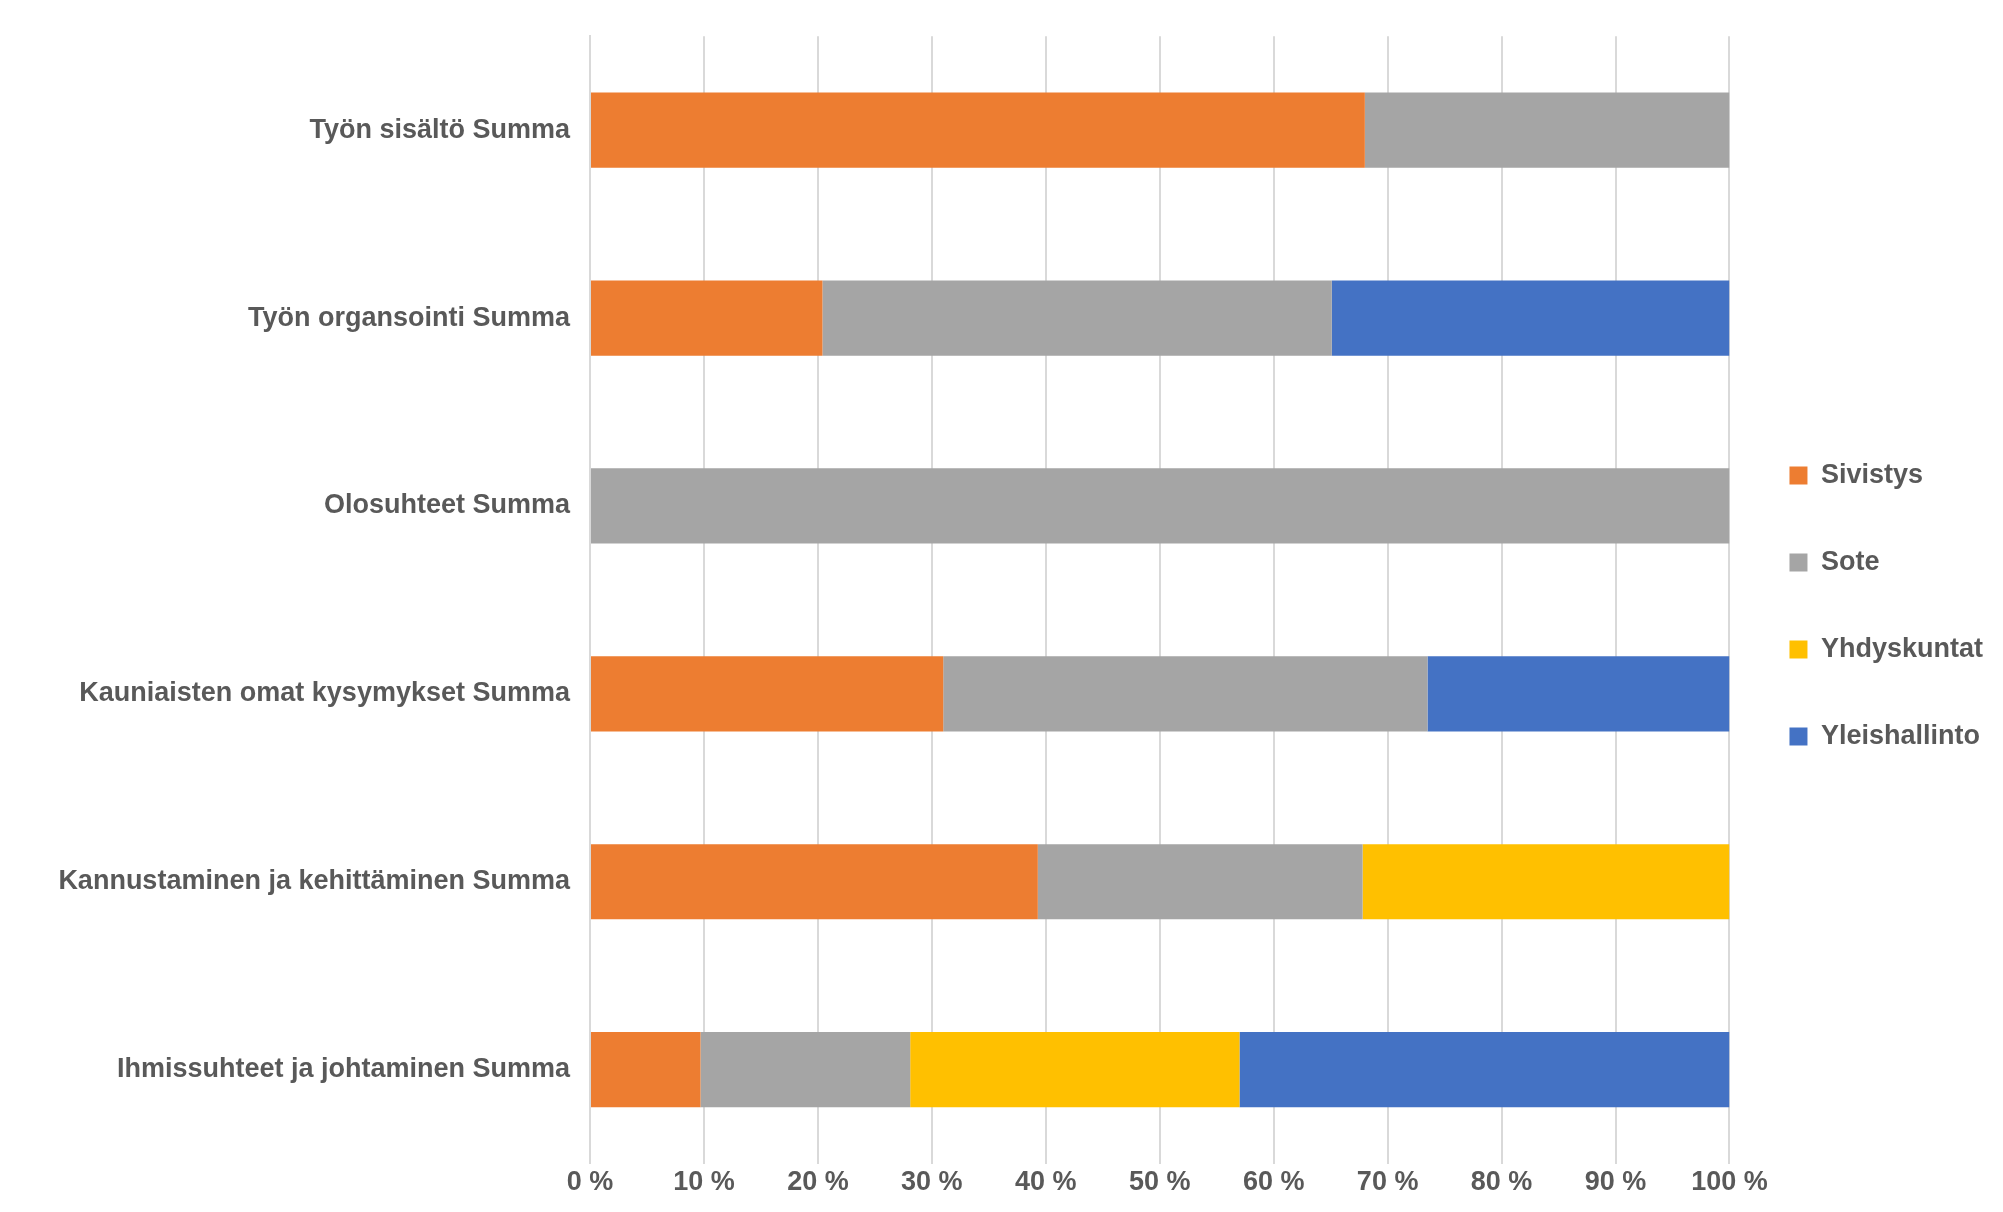 The height and width of the screenshot is (1212, 2003). I want to click on y-tick-label: Työn sisältö Summa, so click(440, 128).